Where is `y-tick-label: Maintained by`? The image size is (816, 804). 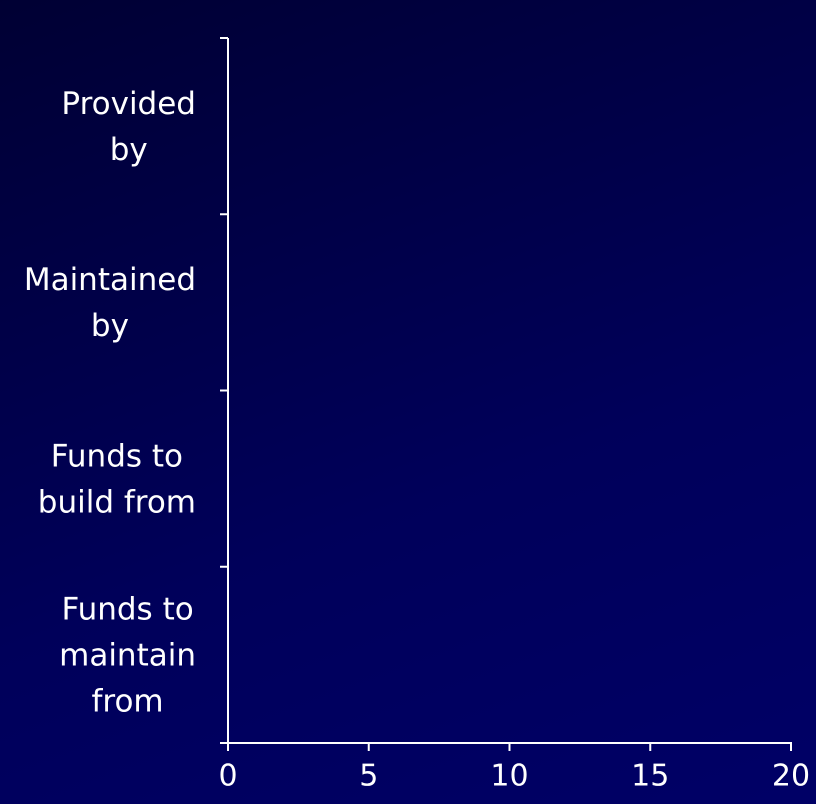
y-tick-label: Maintained by is located at coordinates (110, 303).